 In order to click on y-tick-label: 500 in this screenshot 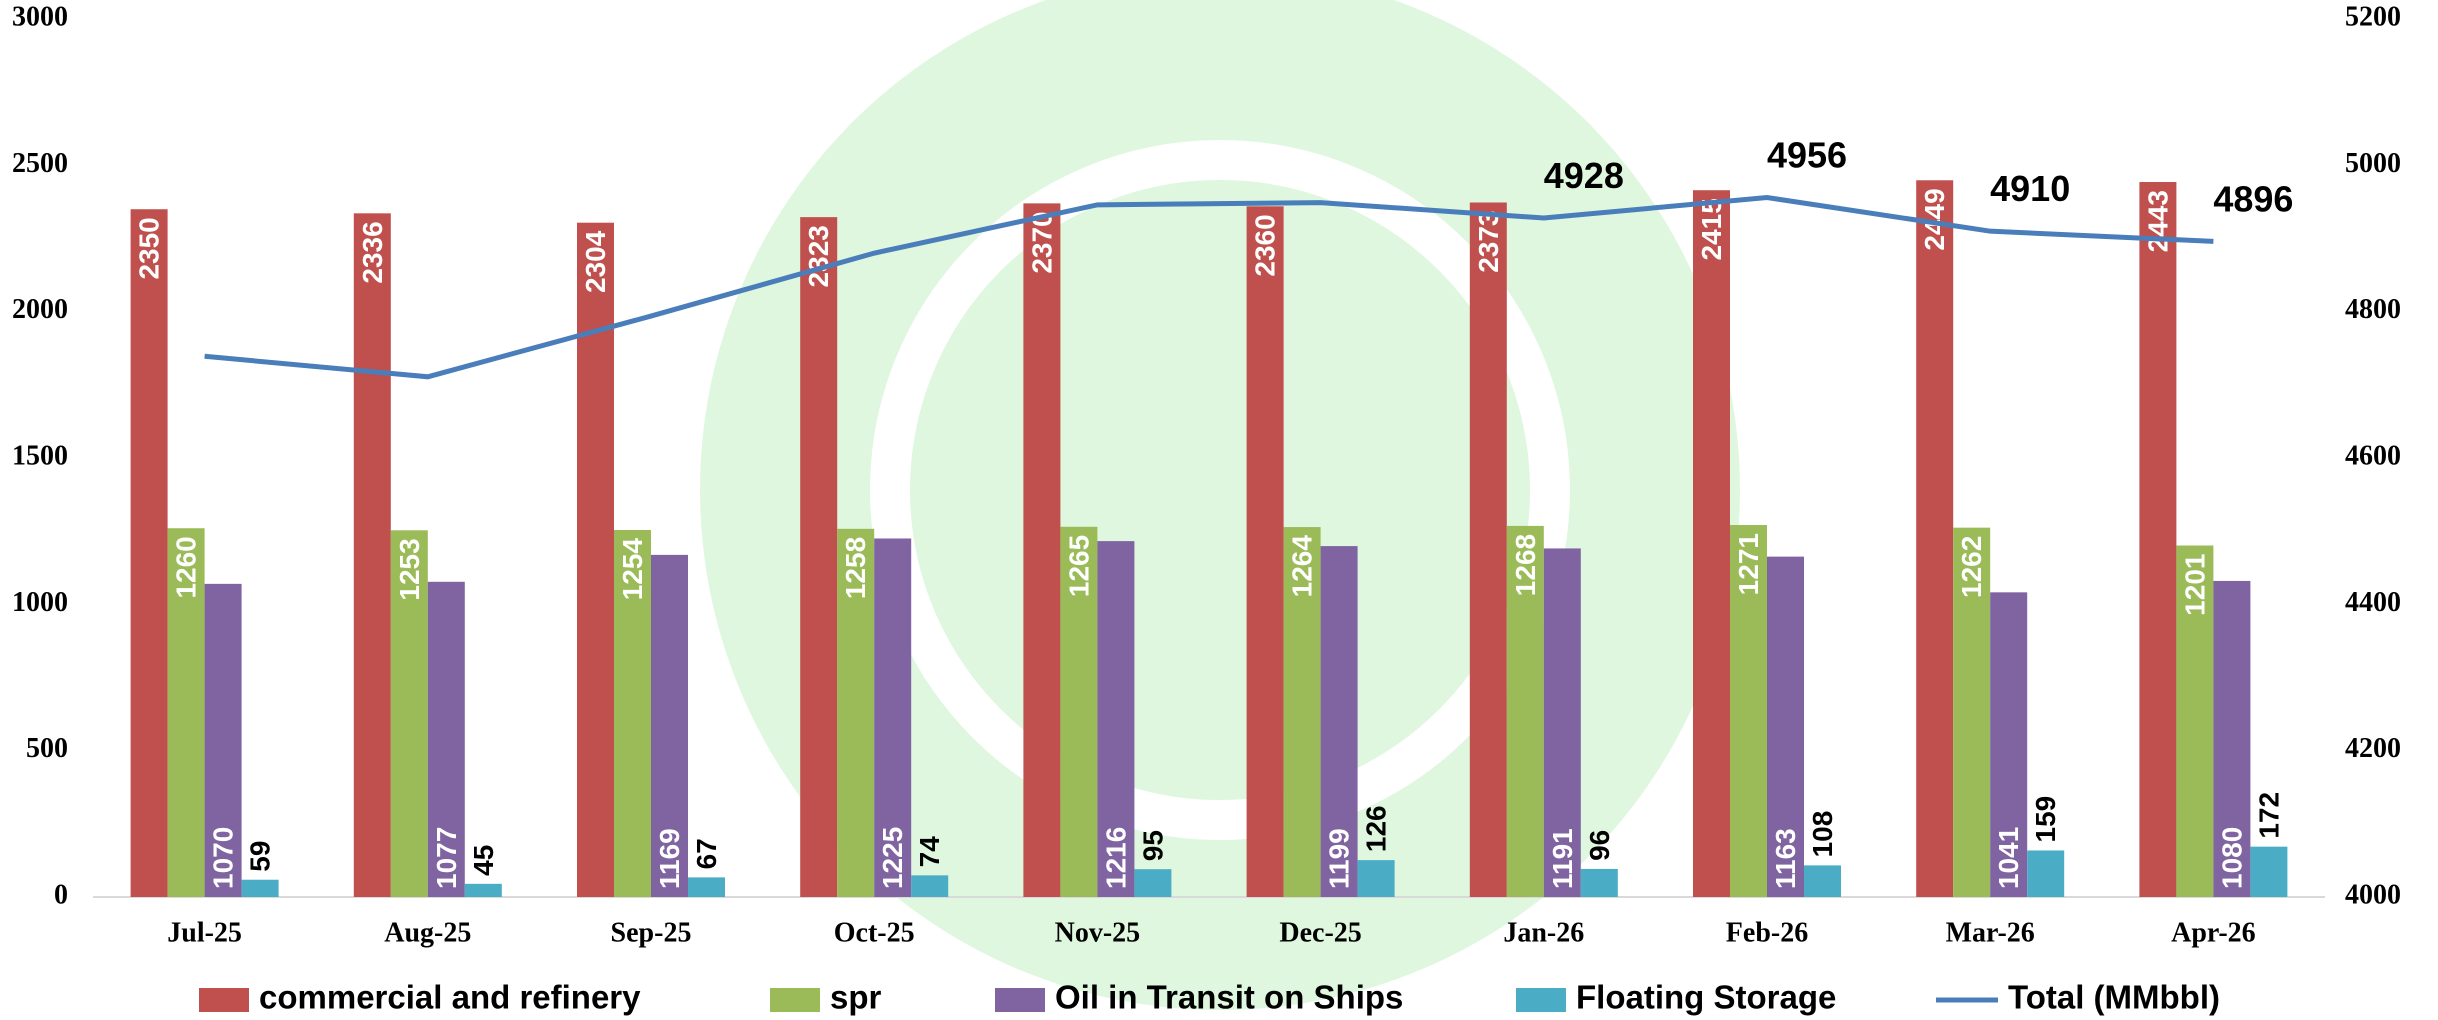, I will do `click(47, 748)`.